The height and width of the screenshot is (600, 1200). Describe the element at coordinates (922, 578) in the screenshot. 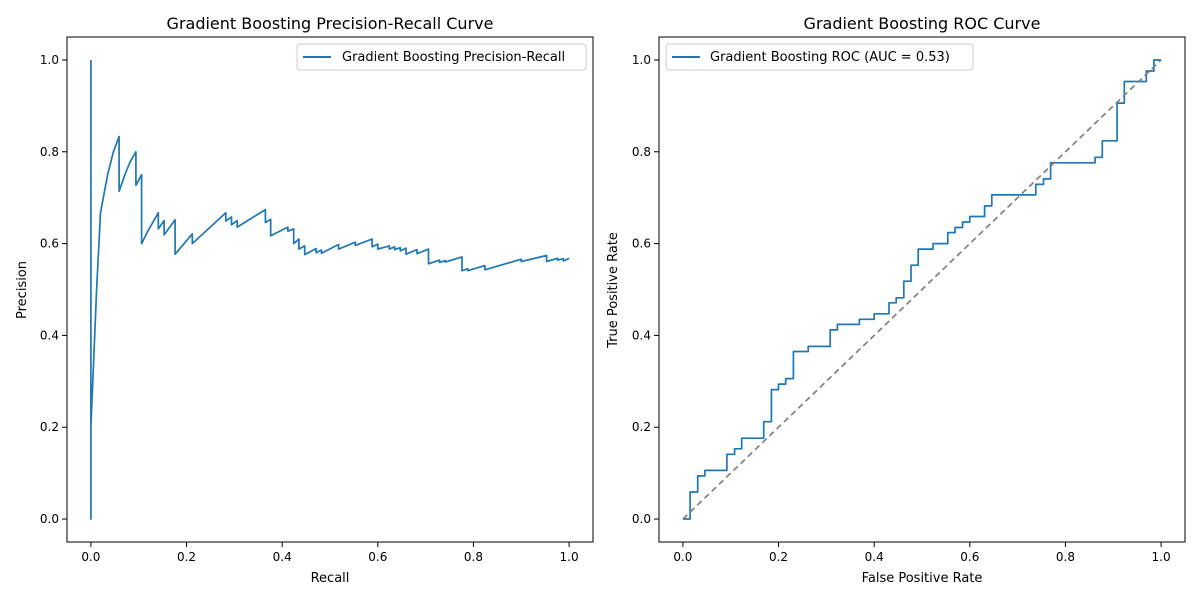

I see `x-axis-label: False Positive Rate` at that location.